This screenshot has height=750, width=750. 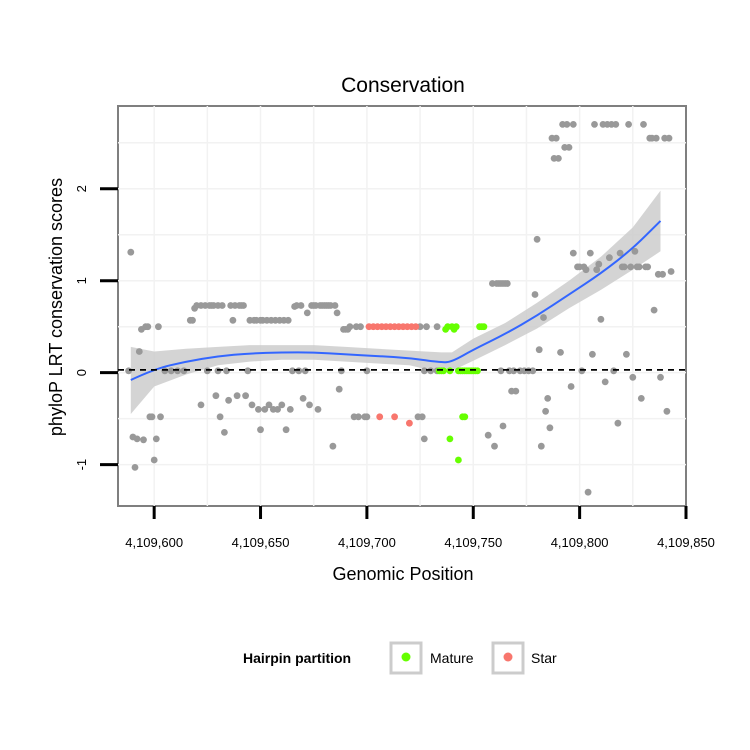 I want to click on y-axis: -1 0 1 2, so click(x=96, y=327).